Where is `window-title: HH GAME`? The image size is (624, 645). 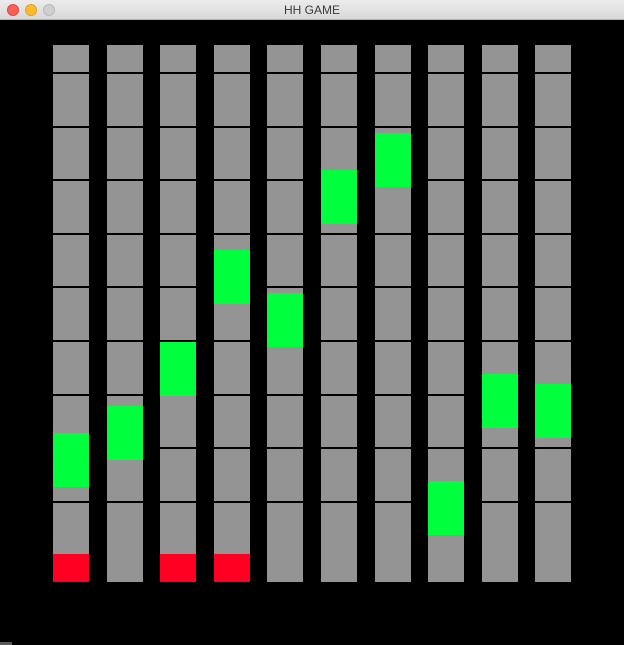
window-title: HH GAME is located at coordinates (311, 10).